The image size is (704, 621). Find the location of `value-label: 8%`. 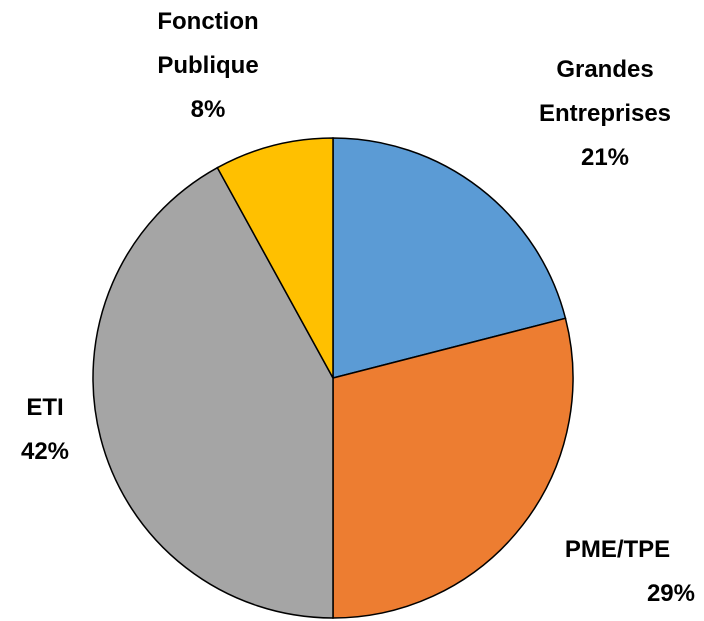

value-label: 8% is located at coordinates (208, 109).